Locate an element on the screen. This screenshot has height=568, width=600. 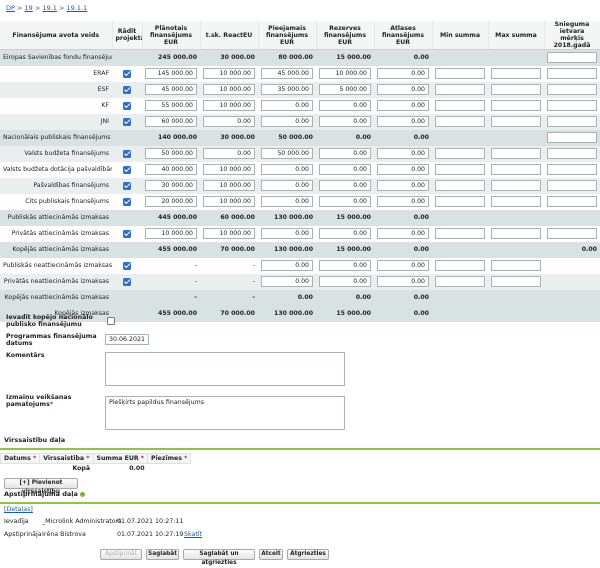
breadcrumb-link-dp: DP is located at coordinates (10, 8).